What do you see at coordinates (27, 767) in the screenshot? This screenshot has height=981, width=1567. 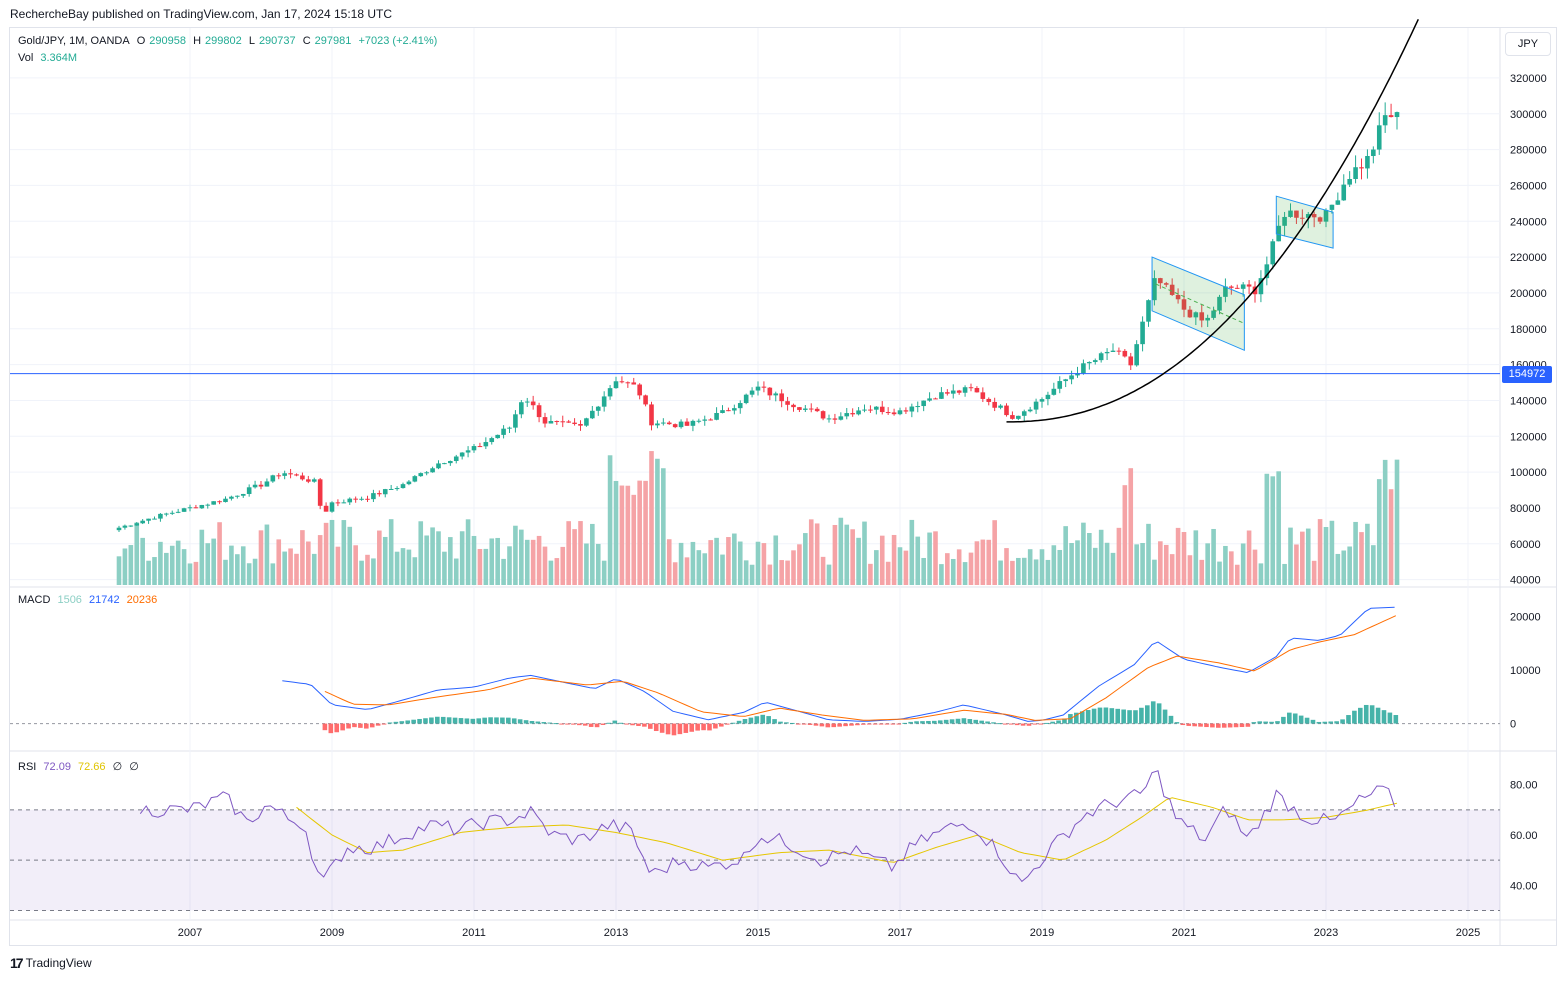 I see `rsi-label: RSI` at bounding box center [27, 767].